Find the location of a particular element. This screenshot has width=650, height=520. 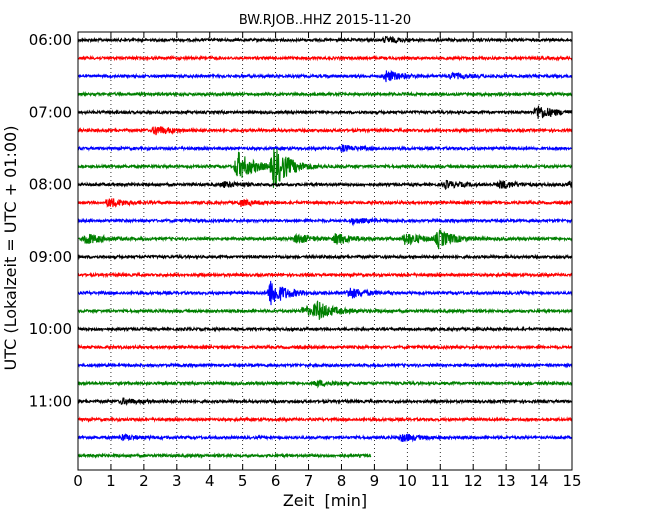

x-tick-label: 15 is located at coordinates (571, 481).